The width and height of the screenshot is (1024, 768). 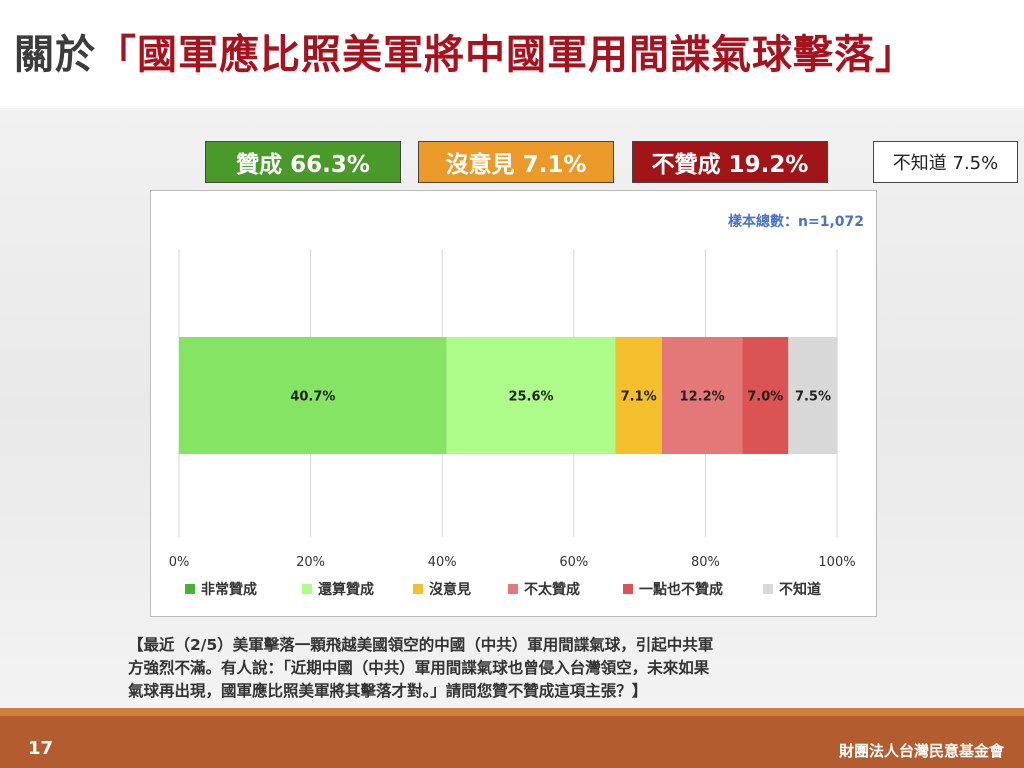 I want to click on x-tick-label: 0%, so click(x=179, y=562).